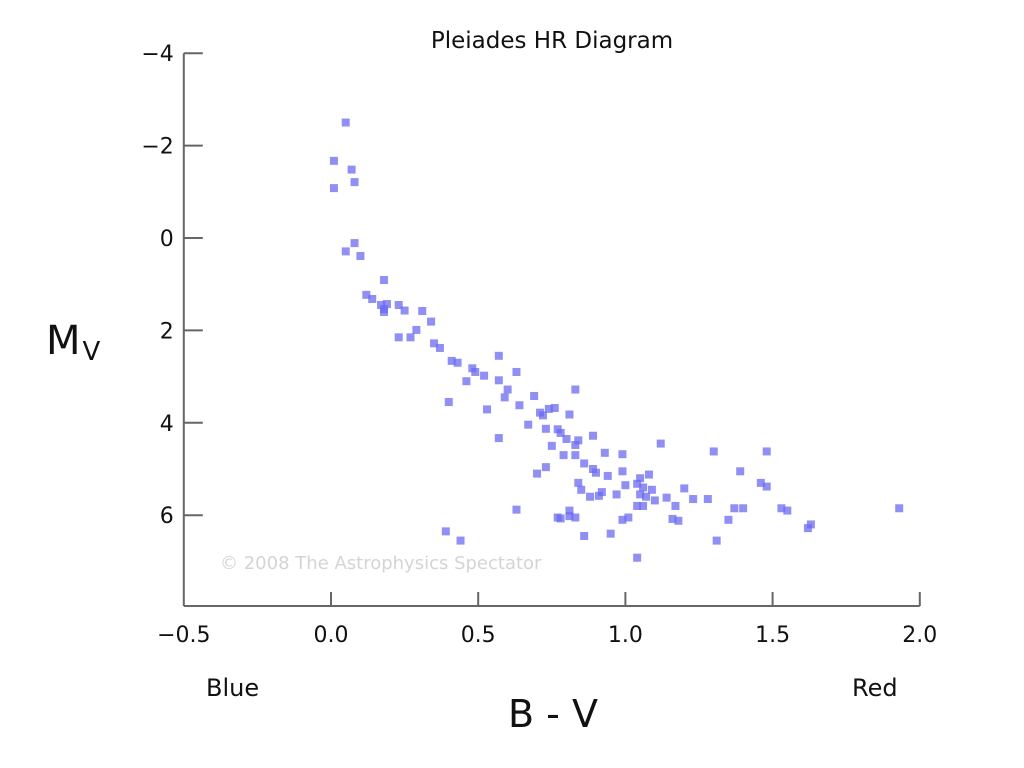 Image resolution: width=1024 pixels, height=768 pixels. I want to click on chart-title: Pleiades HR Diagram, so click(552, 41).